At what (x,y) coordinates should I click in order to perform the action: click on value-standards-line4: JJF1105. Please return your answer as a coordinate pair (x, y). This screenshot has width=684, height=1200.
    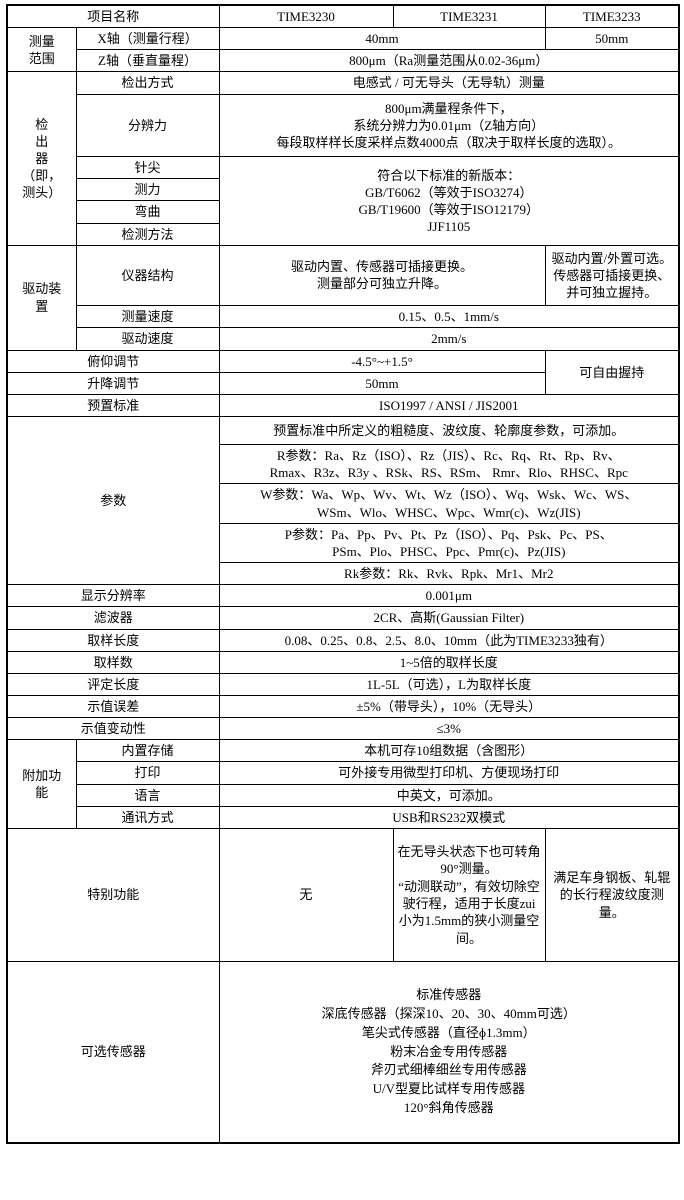
    Looking at the image, I should click on (449, 227).